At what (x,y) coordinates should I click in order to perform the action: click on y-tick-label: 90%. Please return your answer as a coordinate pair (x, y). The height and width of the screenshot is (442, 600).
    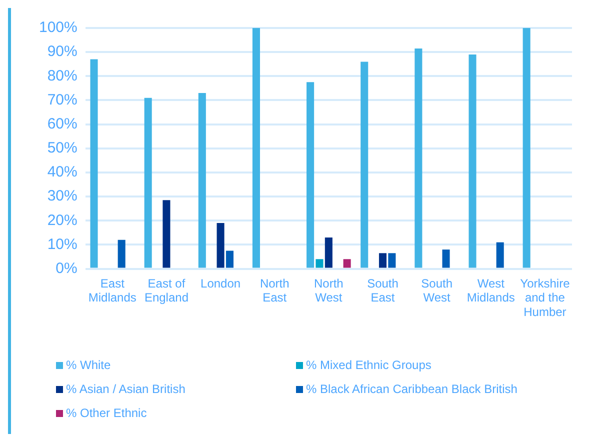
    Looking at the image, I should click on (62, 51).